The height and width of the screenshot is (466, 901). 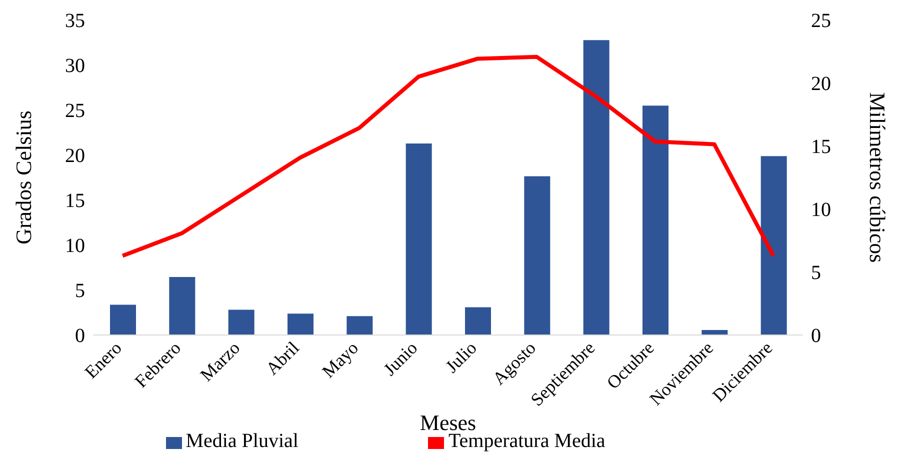 What do you see at coordinates (75, 201) in the screenshot?
I see `y-tick-label: 15` at bounding box center [75, 201].